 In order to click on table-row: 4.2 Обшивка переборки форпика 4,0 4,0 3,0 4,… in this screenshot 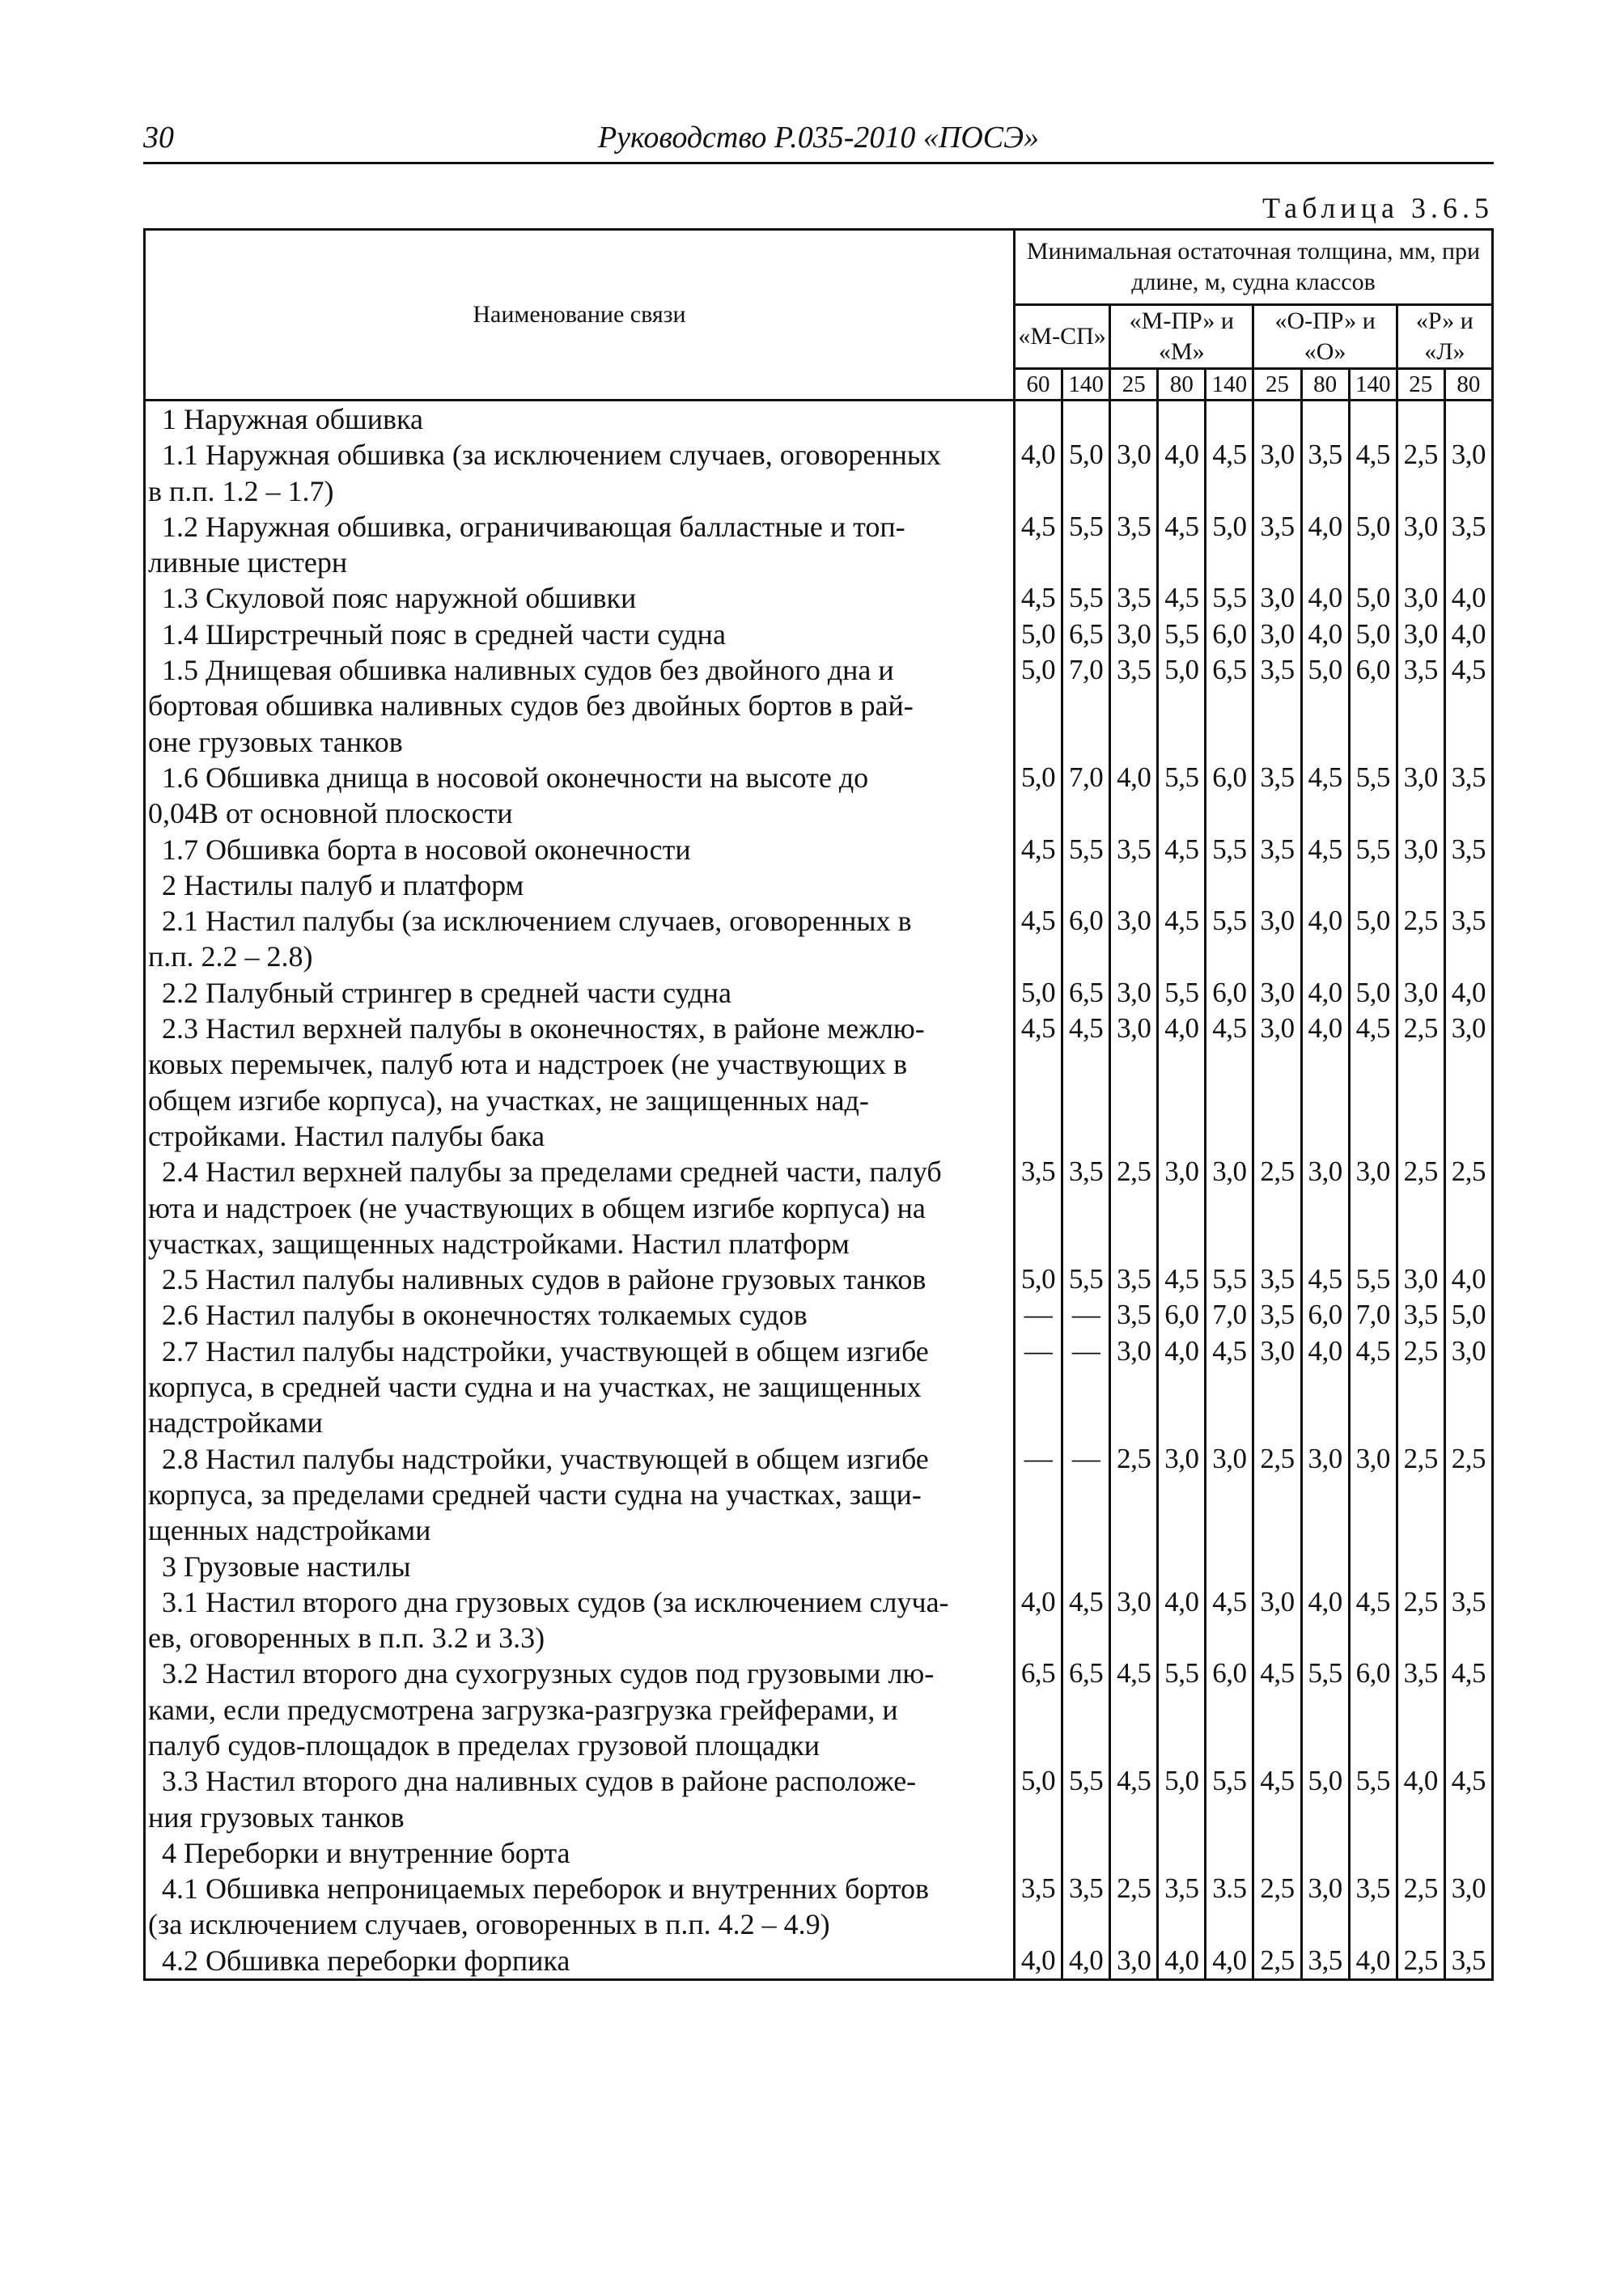, I will do `click(819, 1962)`.